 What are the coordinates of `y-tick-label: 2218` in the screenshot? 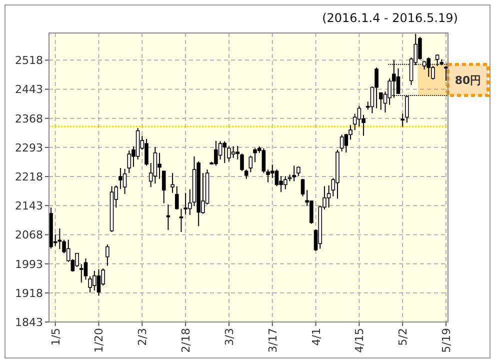 It's located at (29, 177).